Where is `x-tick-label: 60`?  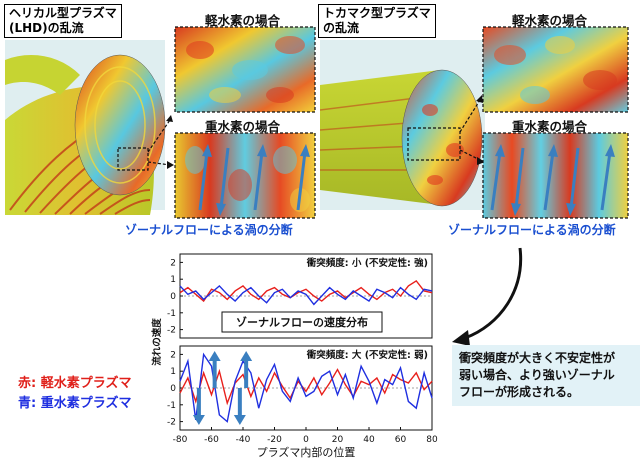 x-tick-label: 60 is located at coordinates (401, 440).